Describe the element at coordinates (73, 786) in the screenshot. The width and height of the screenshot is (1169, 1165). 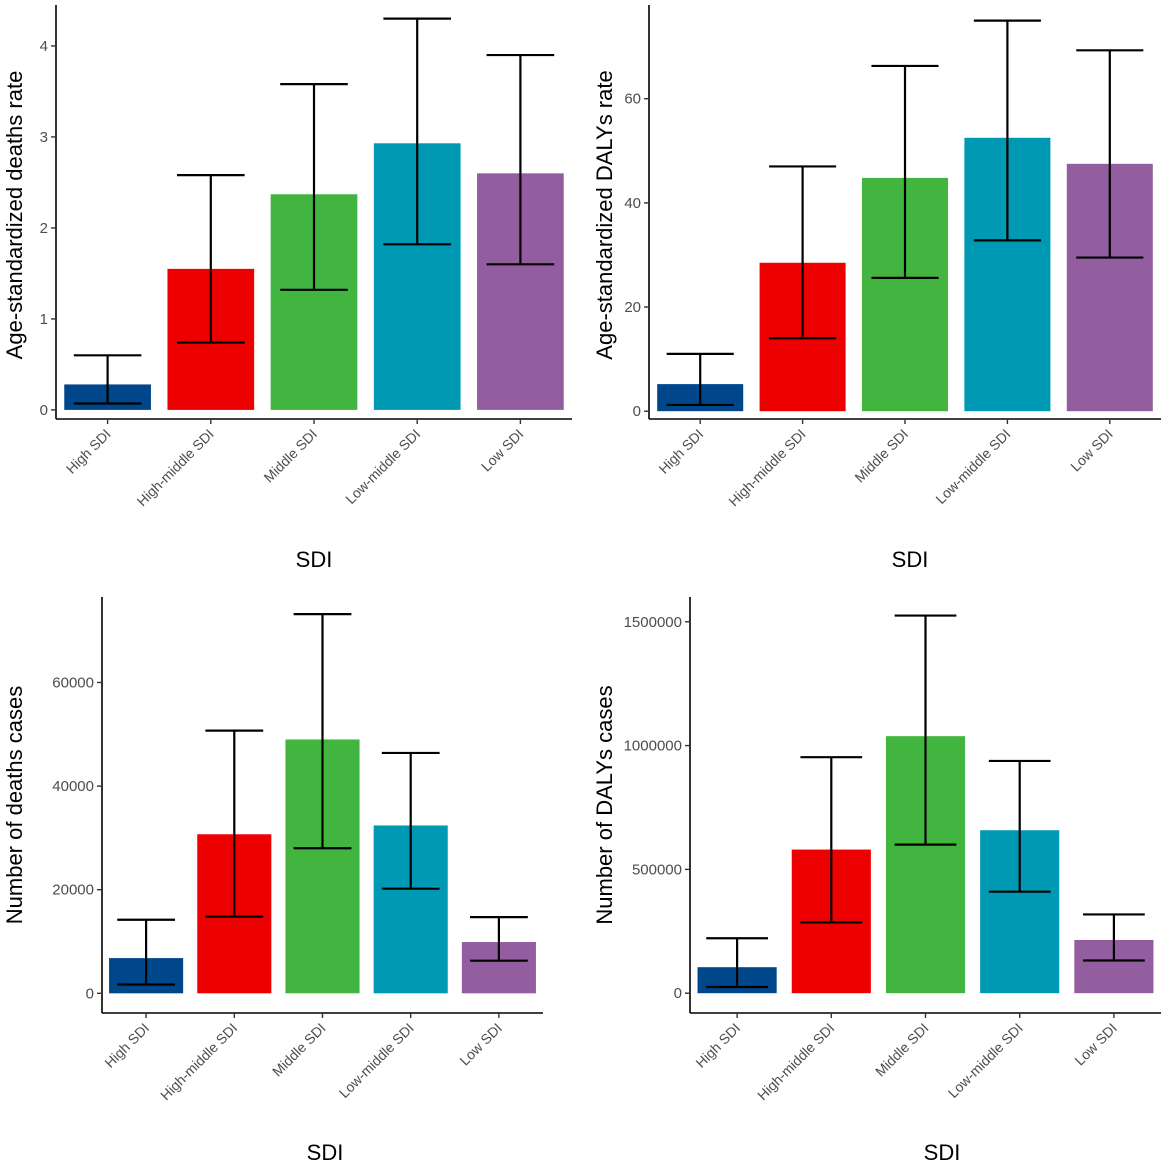
I see `y-tick-label: 40000` at that location.